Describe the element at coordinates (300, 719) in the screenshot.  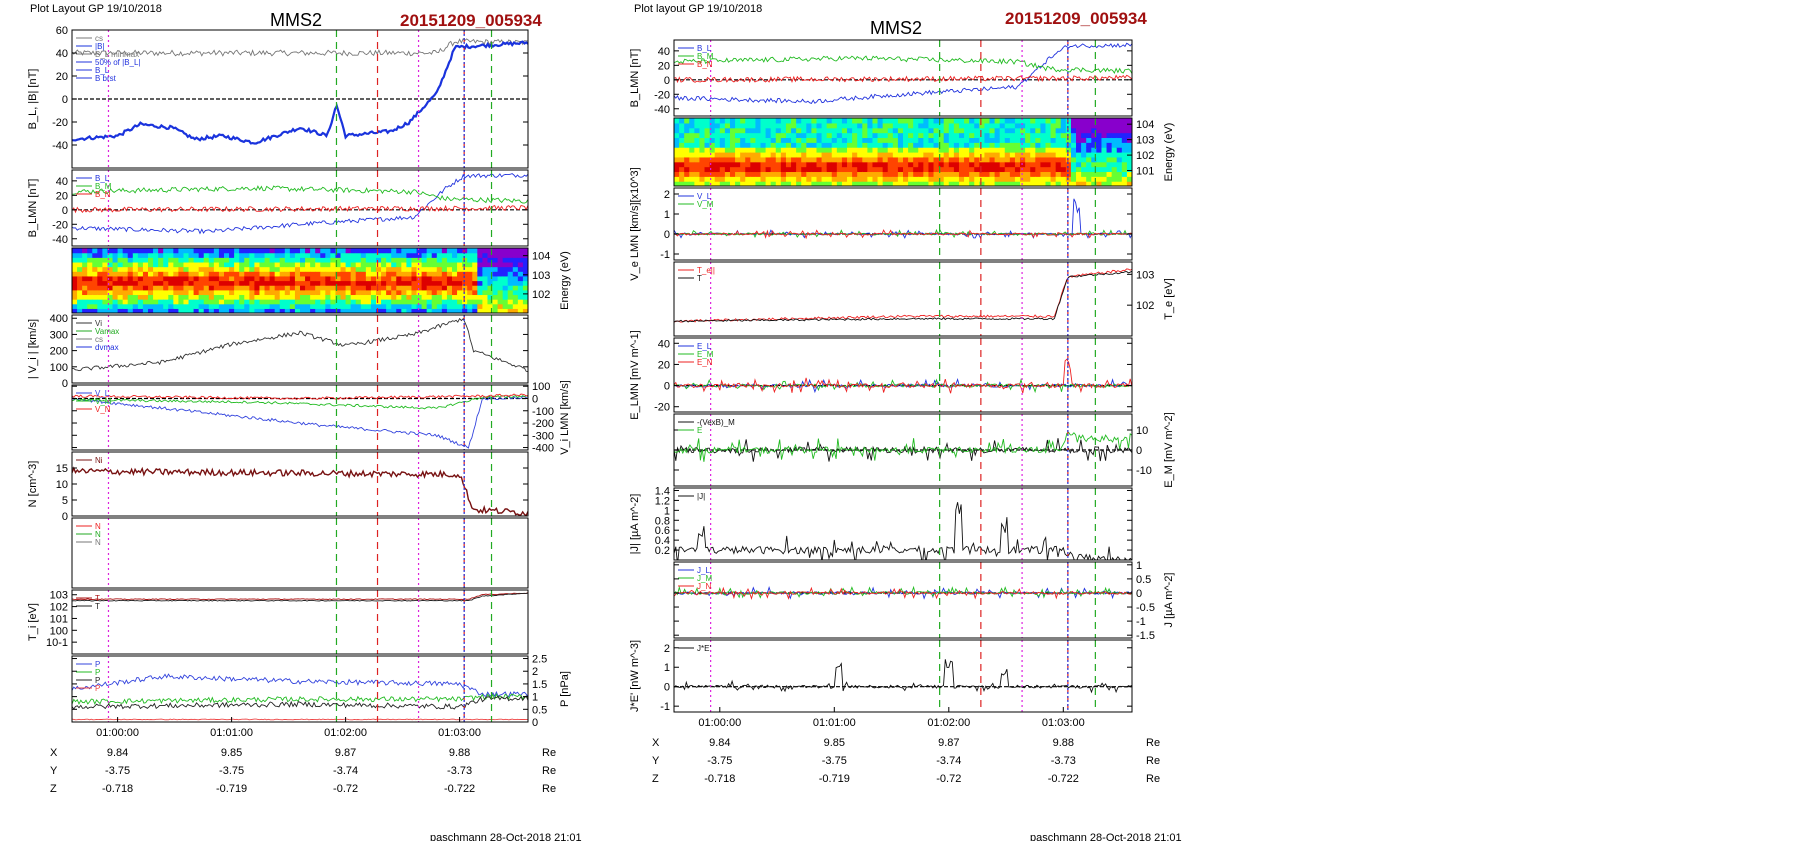
I see `series-line-P4` at that location.